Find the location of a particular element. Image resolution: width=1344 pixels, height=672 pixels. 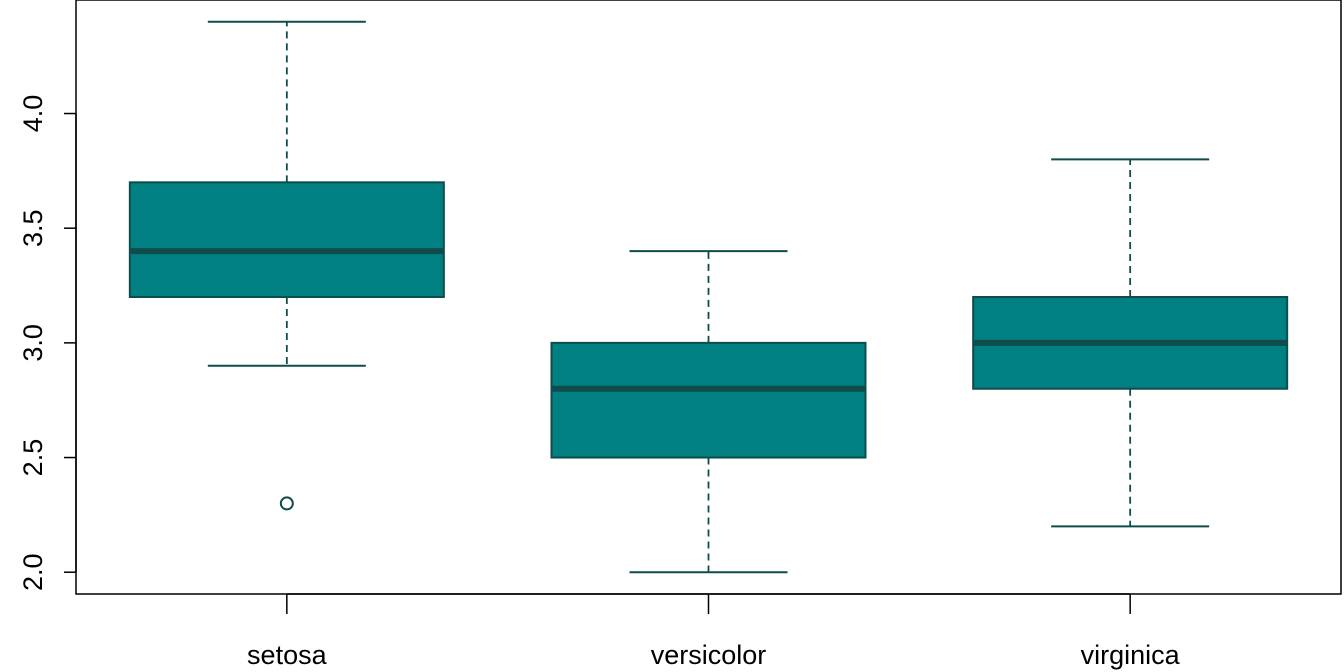

y-axis: 2.0 2.5 3.0 3.5 4.0 is located at coordinates (47, 343).